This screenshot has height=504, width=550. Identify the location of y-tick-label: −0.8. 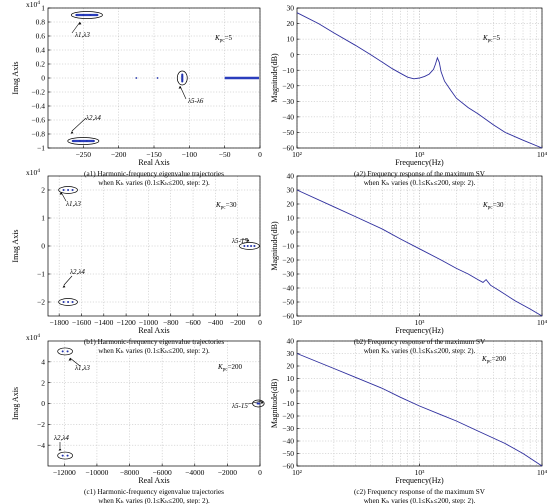
(38, 134).